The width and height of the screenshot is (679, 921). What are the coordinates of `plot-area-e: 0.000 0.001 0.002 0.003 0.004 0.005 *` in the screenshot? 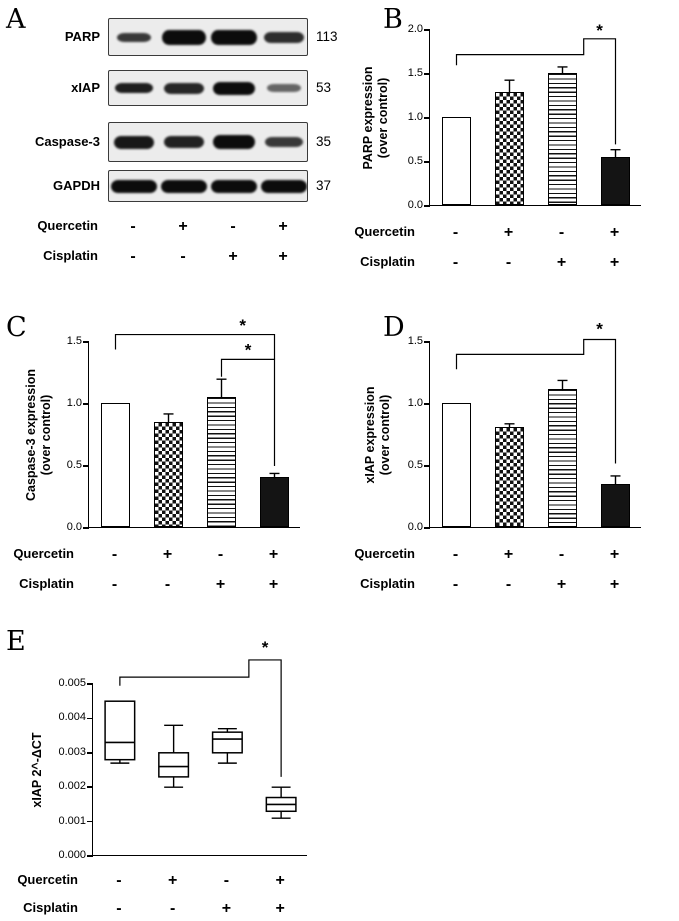 It's located at (182, 749).